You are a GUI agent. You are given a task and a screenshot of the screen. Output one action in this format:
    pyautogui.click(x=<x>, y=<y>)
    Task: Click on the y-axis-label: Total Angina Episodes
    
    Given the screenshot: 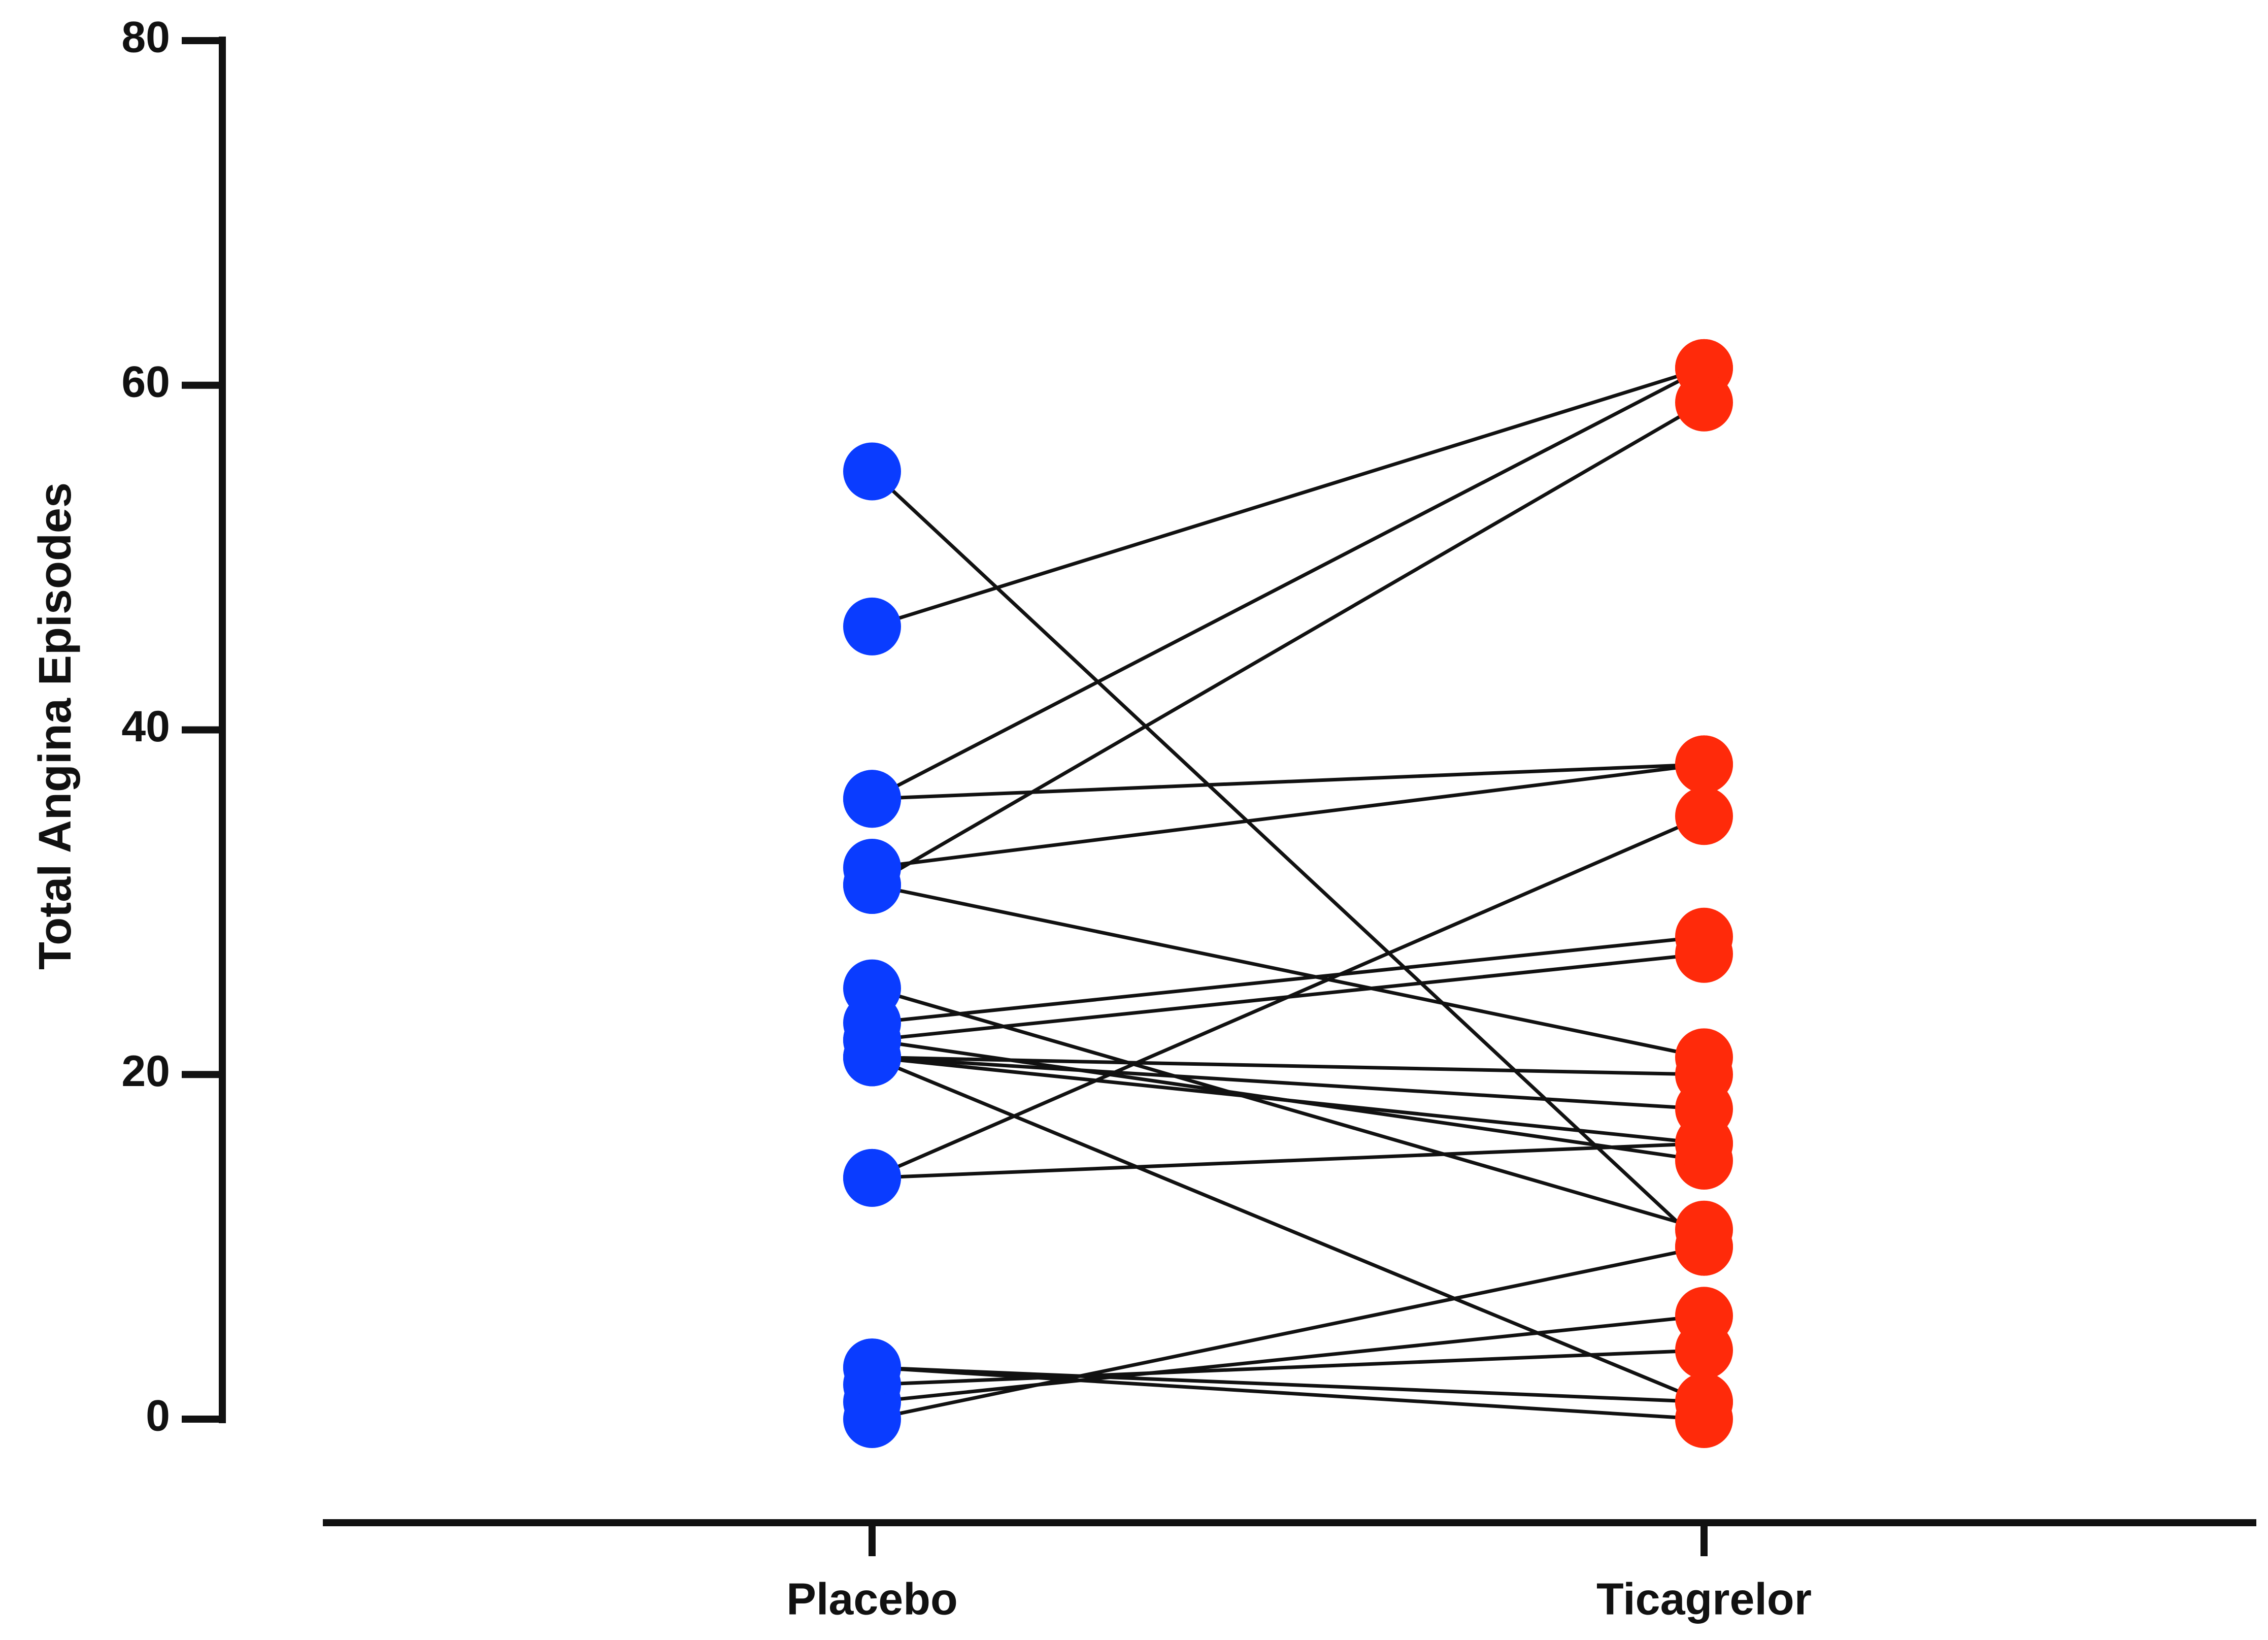 What is the action you would take?
    pyautogui.click(x=55, y=726)
    